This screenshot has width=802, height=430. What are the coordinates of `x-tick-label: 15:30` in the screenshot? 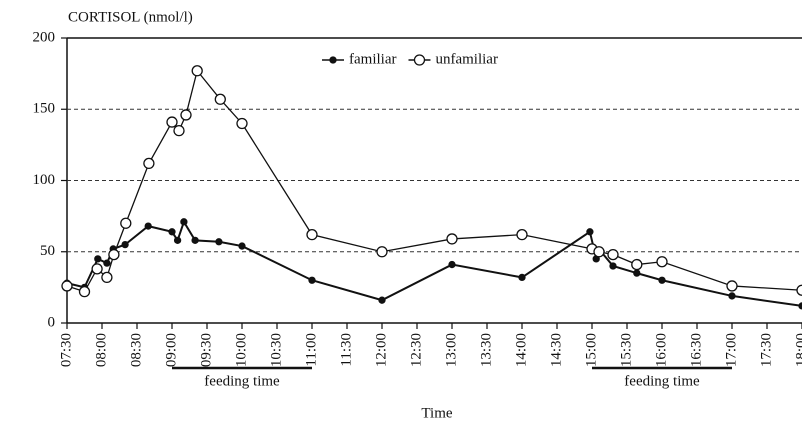 It's located at (626, 350).